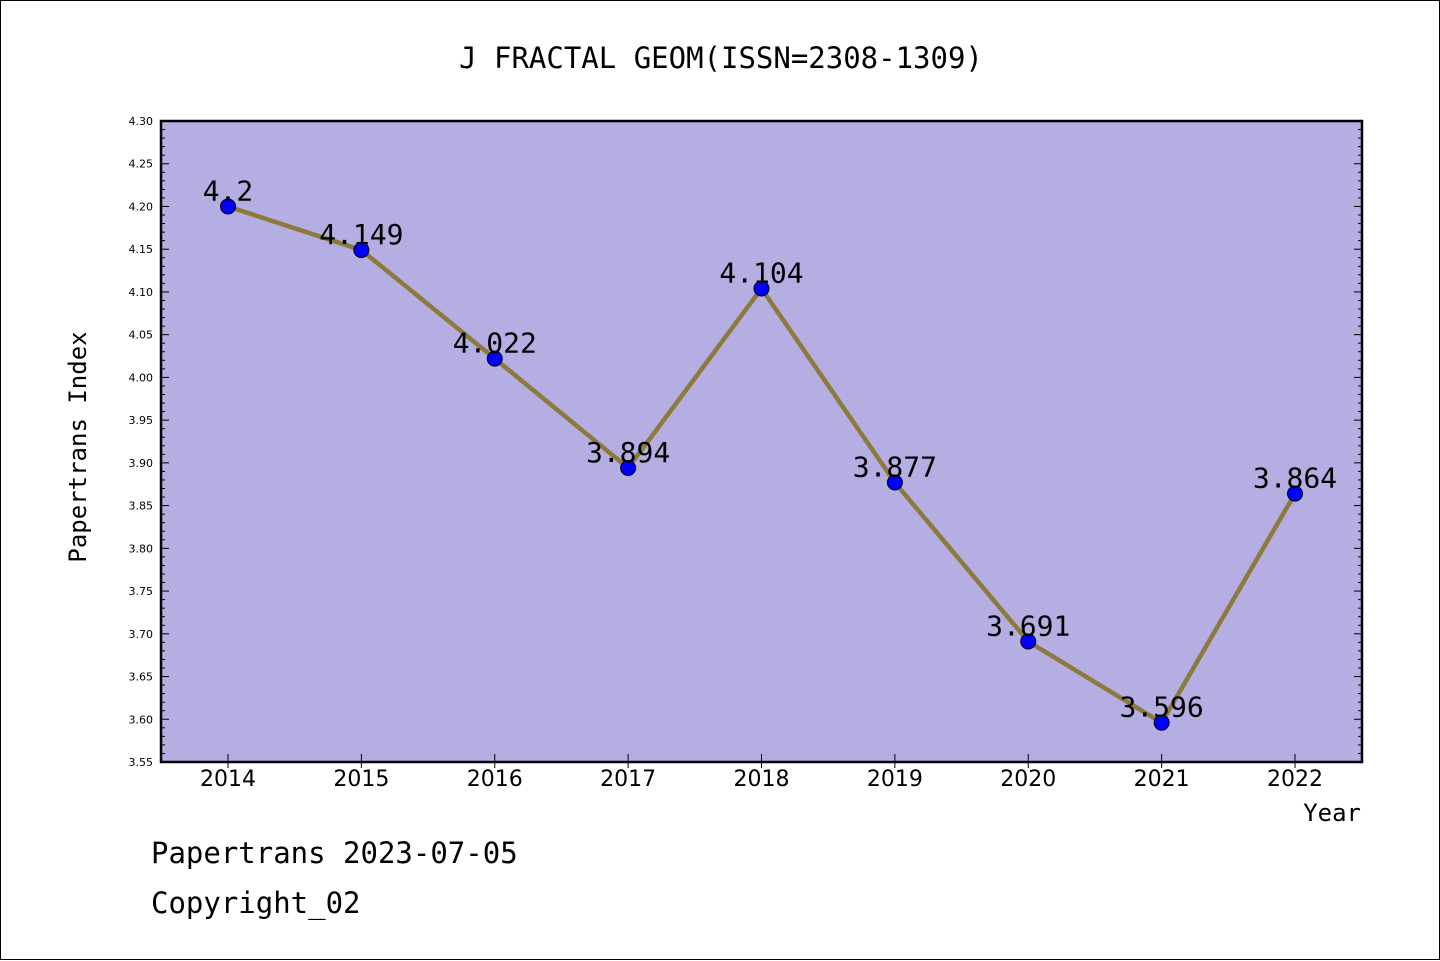 This screenshot has height=961, width=1440. Describe the element at coordinates (141, 206) in the screenshot. I see `y-tick-label: 4.20` at that location.